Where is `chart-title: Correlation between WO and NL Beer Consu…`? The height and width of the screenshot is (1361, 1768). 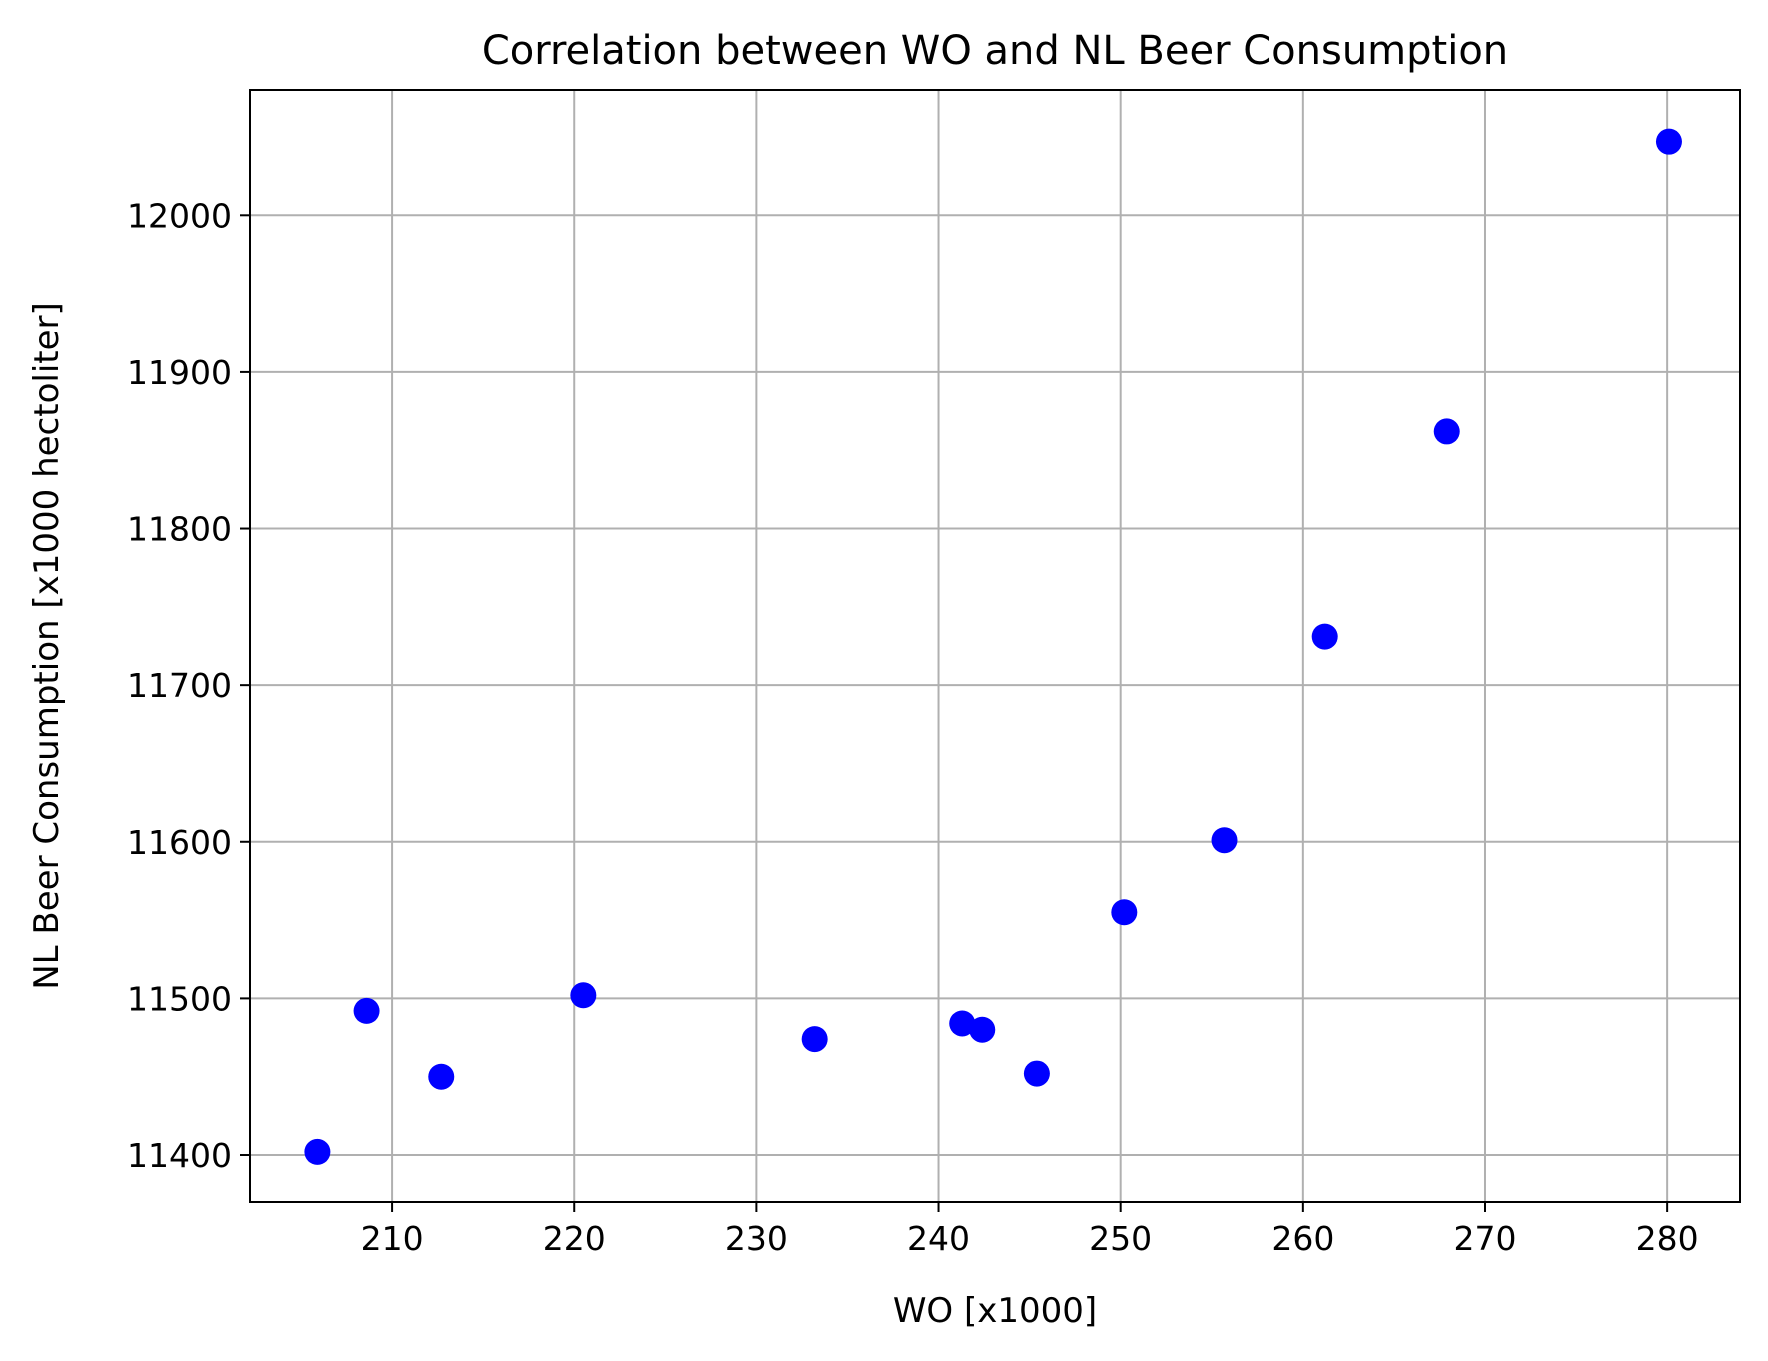
chart-title: Correlation between WO and NL Beer Consu… is located at coordinates (995, 51).